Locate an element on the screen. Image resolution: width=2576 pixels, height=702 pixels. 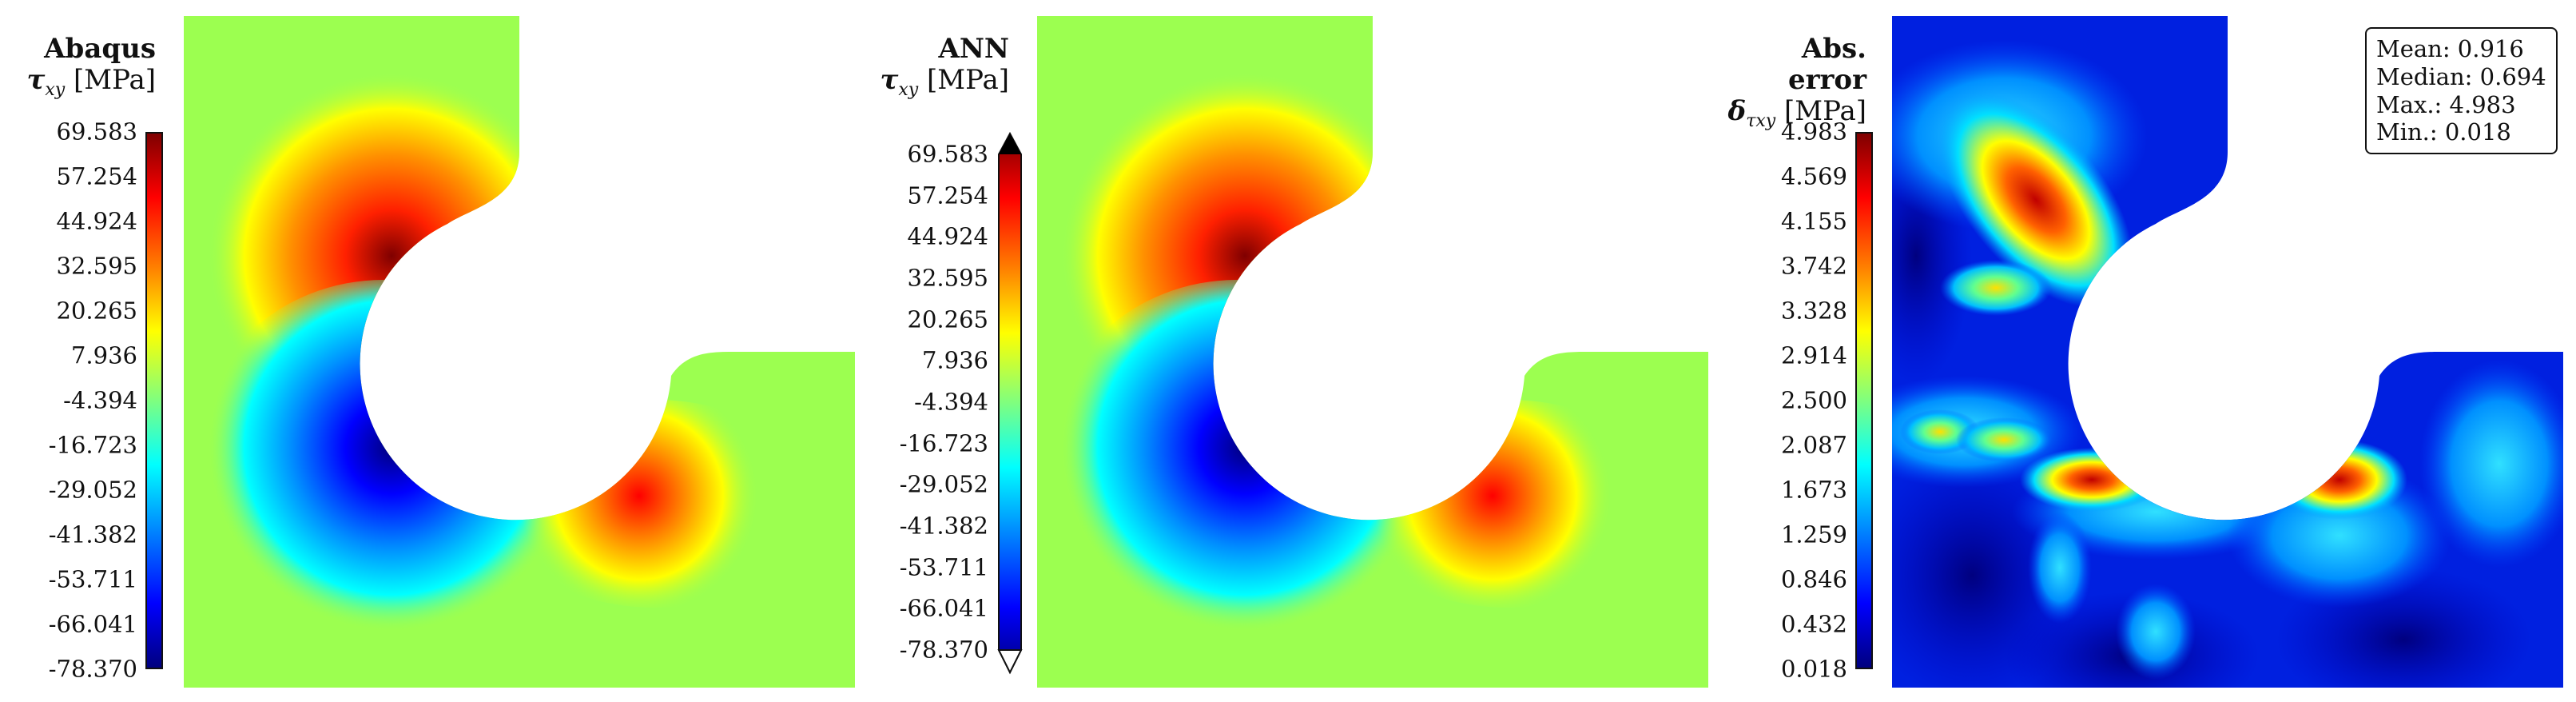
stat-min: Min.: 0.018 is located at coordinates (2443, 132).